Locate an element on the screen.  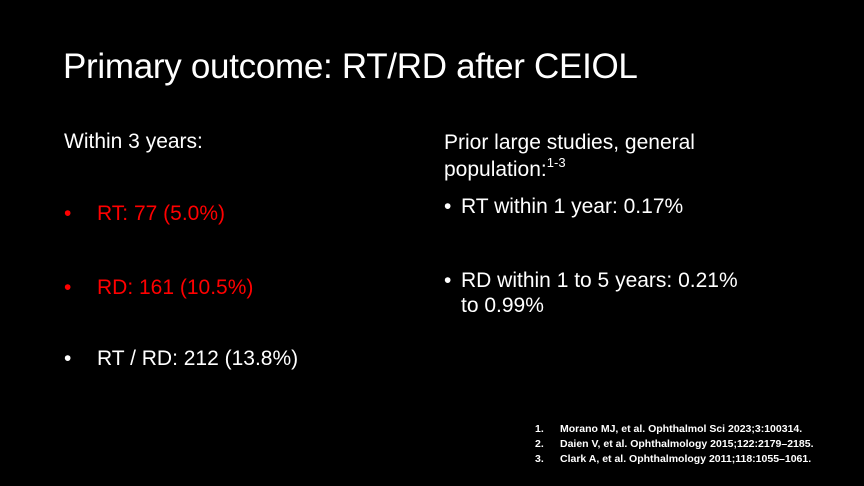
stat-rd-text: RD: 161 (10.5%) is located at coordinates (175, 287).